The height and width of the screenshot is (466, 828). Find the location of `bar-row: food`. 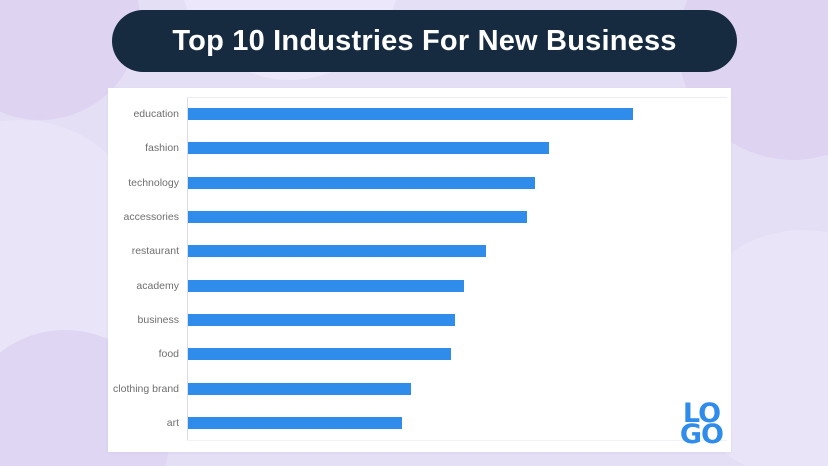

bar-row: food is located at coordinates (419, 354).